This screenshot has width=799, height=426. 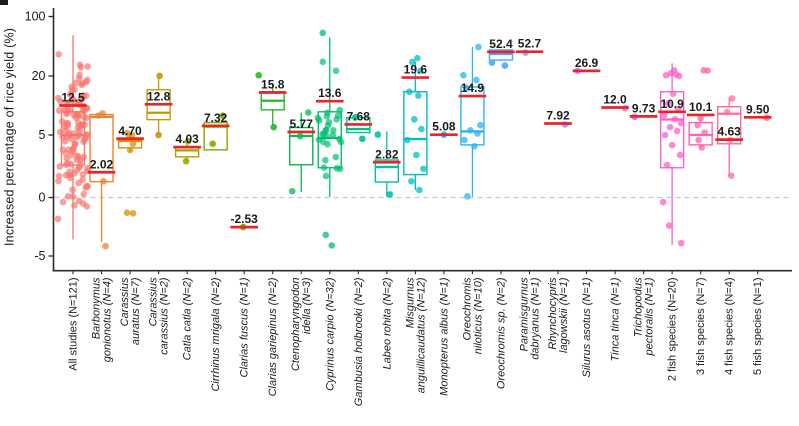 I want to click on boxplot-group: 52.7 Paramisgurnusdabryanus (N=1), so click(x=529, y=198).